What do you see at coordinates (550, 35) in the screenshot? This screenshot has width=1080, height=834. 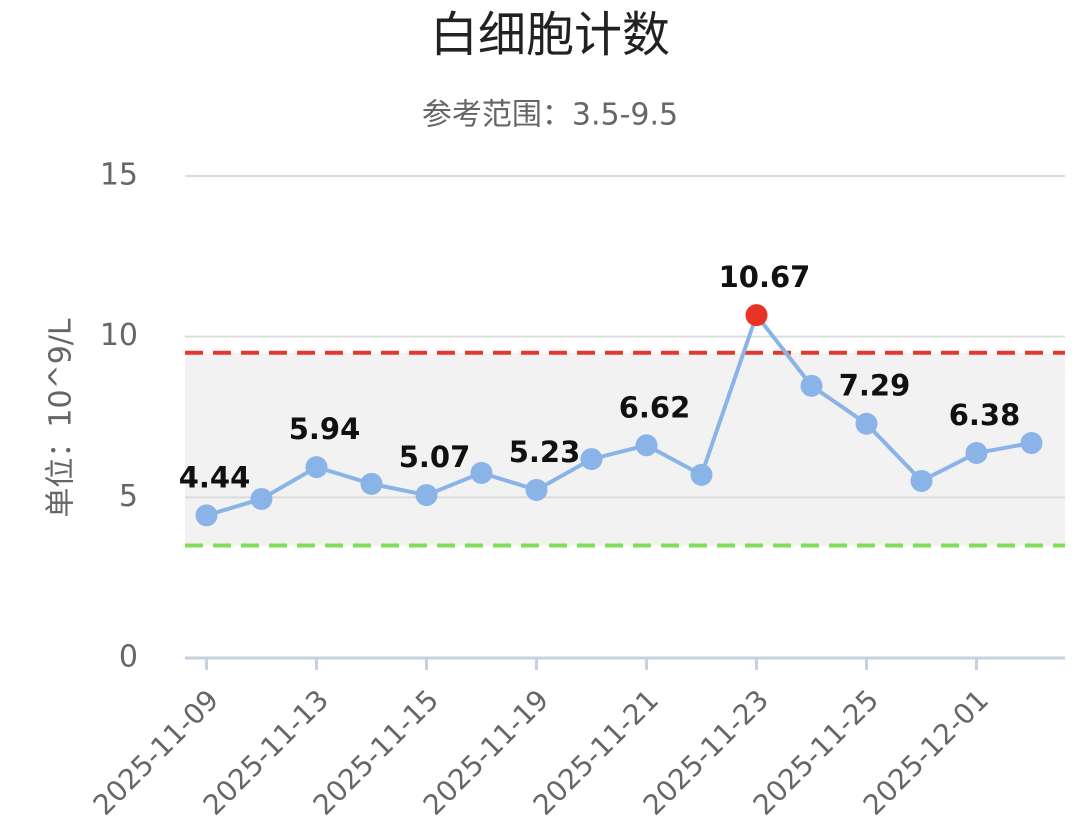 I see `chart-title: 白细胞计数` at bounding box center [550, 35].